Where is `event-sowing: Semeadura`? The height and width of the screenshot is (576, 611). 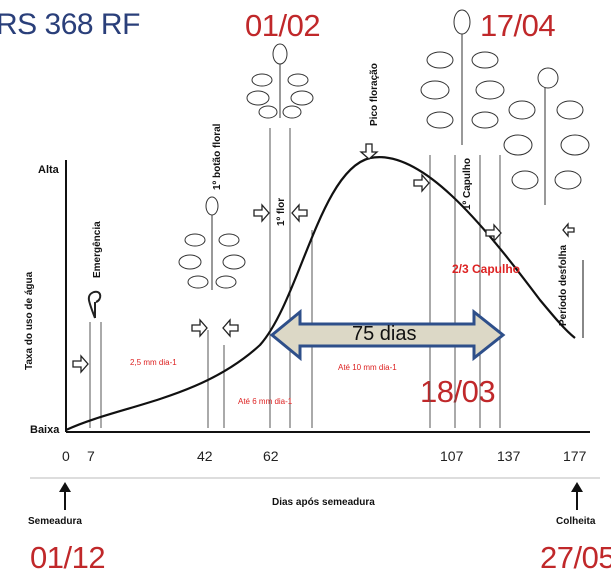 event-sowing: Semeadura is located at coordinates (55, 521).